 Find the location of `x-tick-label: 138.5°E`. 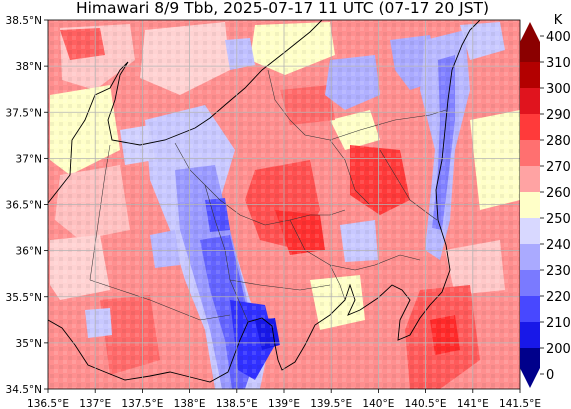

x-tick-label: 138.5°E is located at coordinates (237, 403).